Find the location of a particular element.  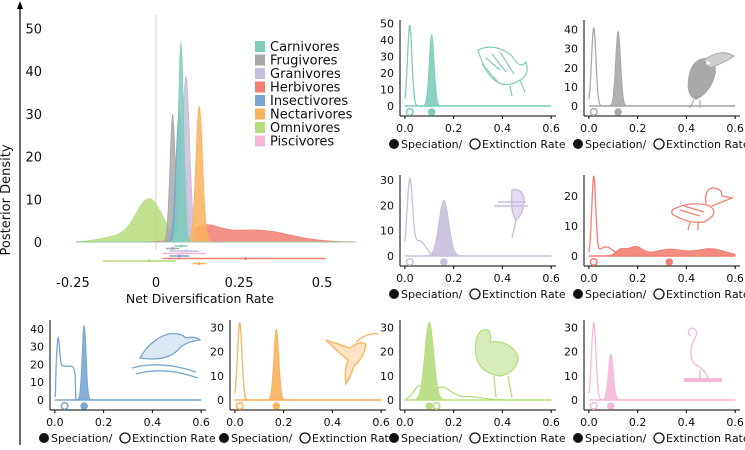

herbivores-legend-extinction-label: Extinction Rate is located at coordinates (705, 294).